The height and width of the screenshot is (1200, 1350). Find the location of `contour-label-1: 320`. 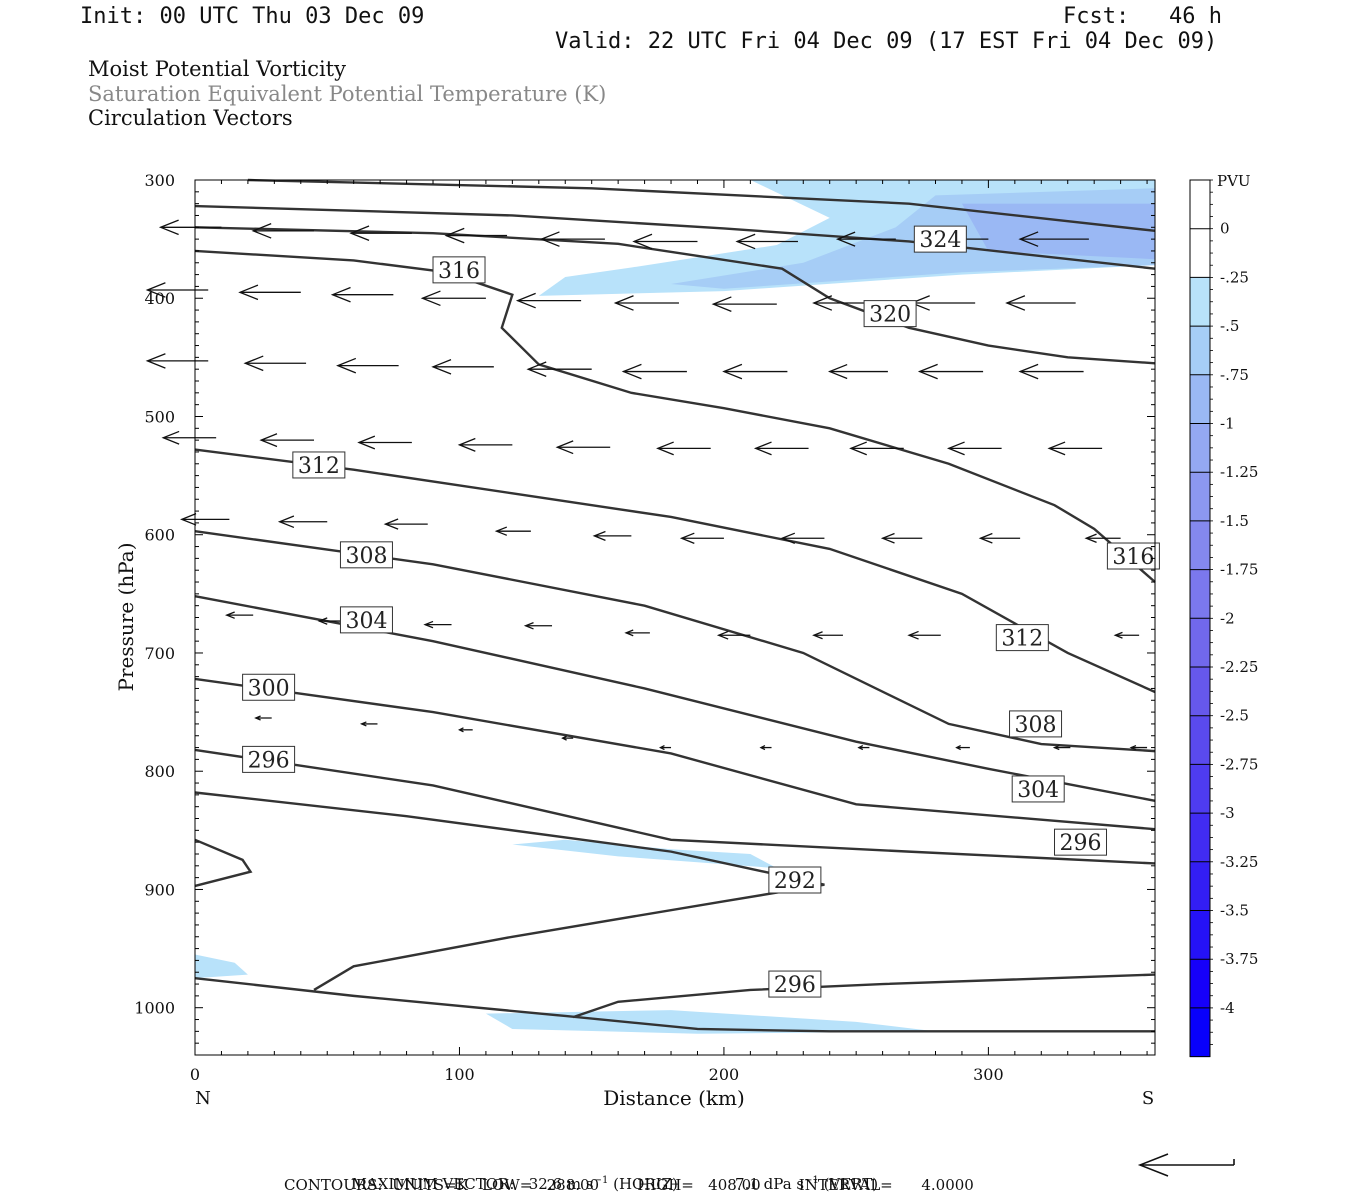

contour-label-1: 320 is located at coordinates (890, 314).